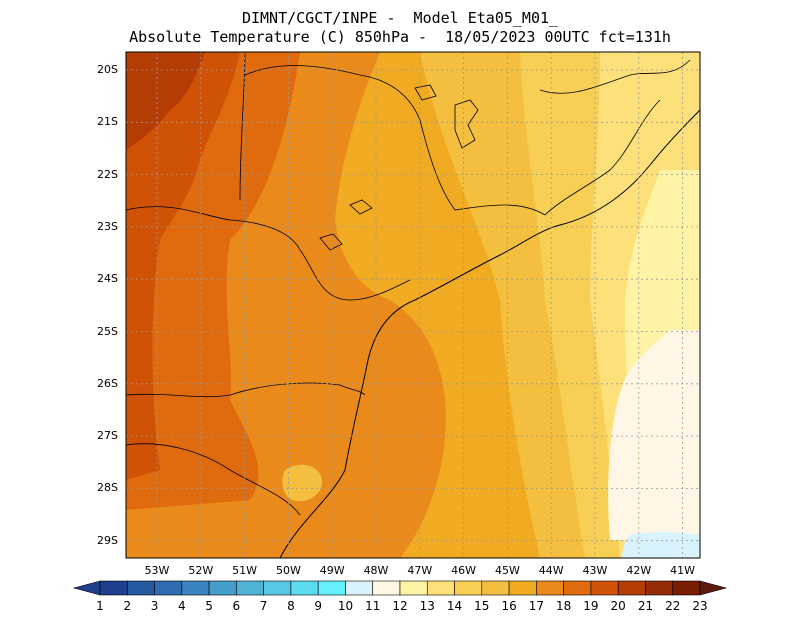  I want to click on colorbar-label: 18, so click(563, 606).